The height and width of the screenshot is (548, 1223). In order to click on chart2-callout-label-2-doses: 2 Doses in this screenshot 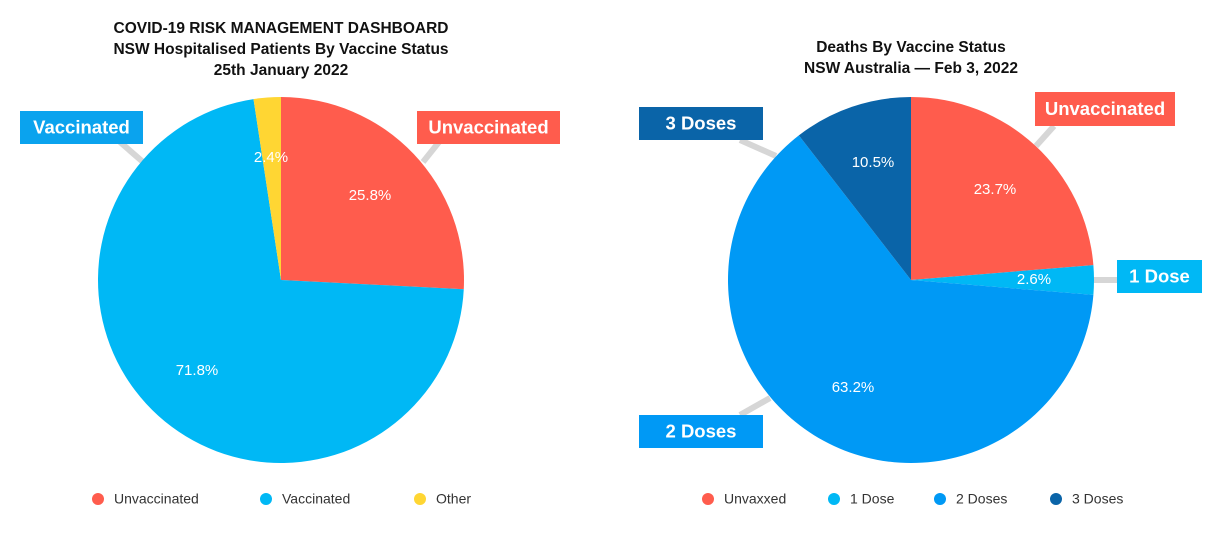, I will do `click(701, 430)`.